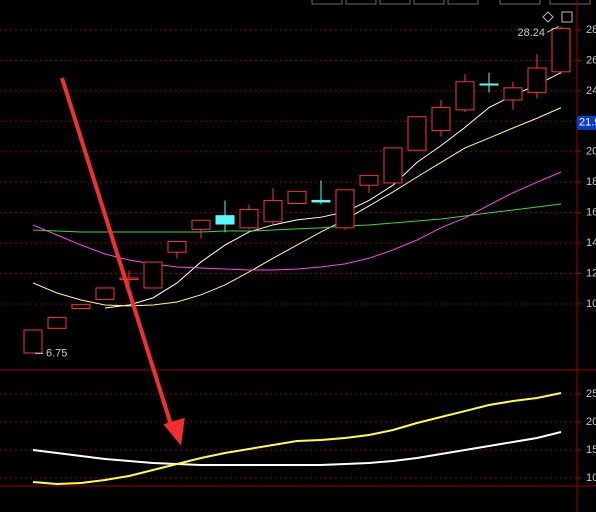 The width and height of the screenshot is (596, 512). Describe the element at coordinates (591, 243) in the screenshot. I see `y-tick-label: 14` at that location.